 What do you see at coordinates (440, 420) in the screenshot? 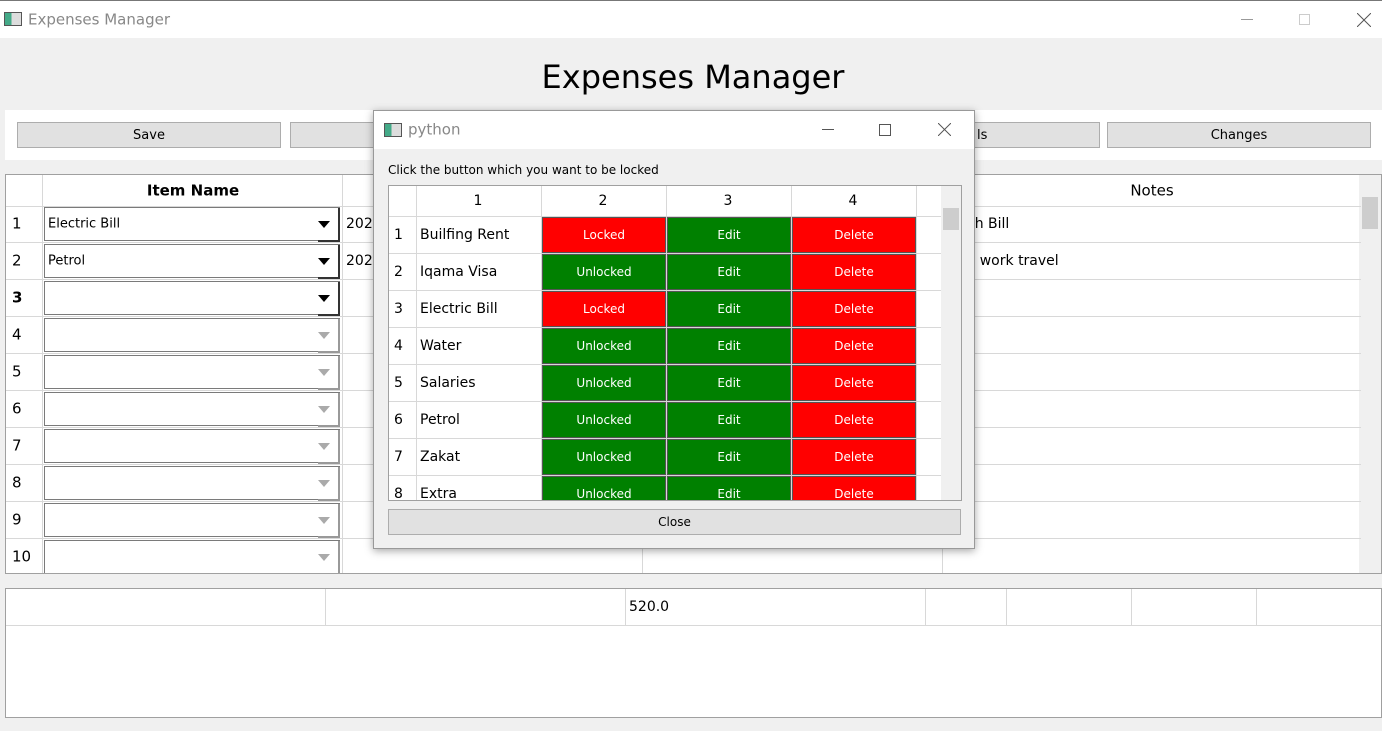
I see `item-name: Petrol` at bounding box center [440, 420].